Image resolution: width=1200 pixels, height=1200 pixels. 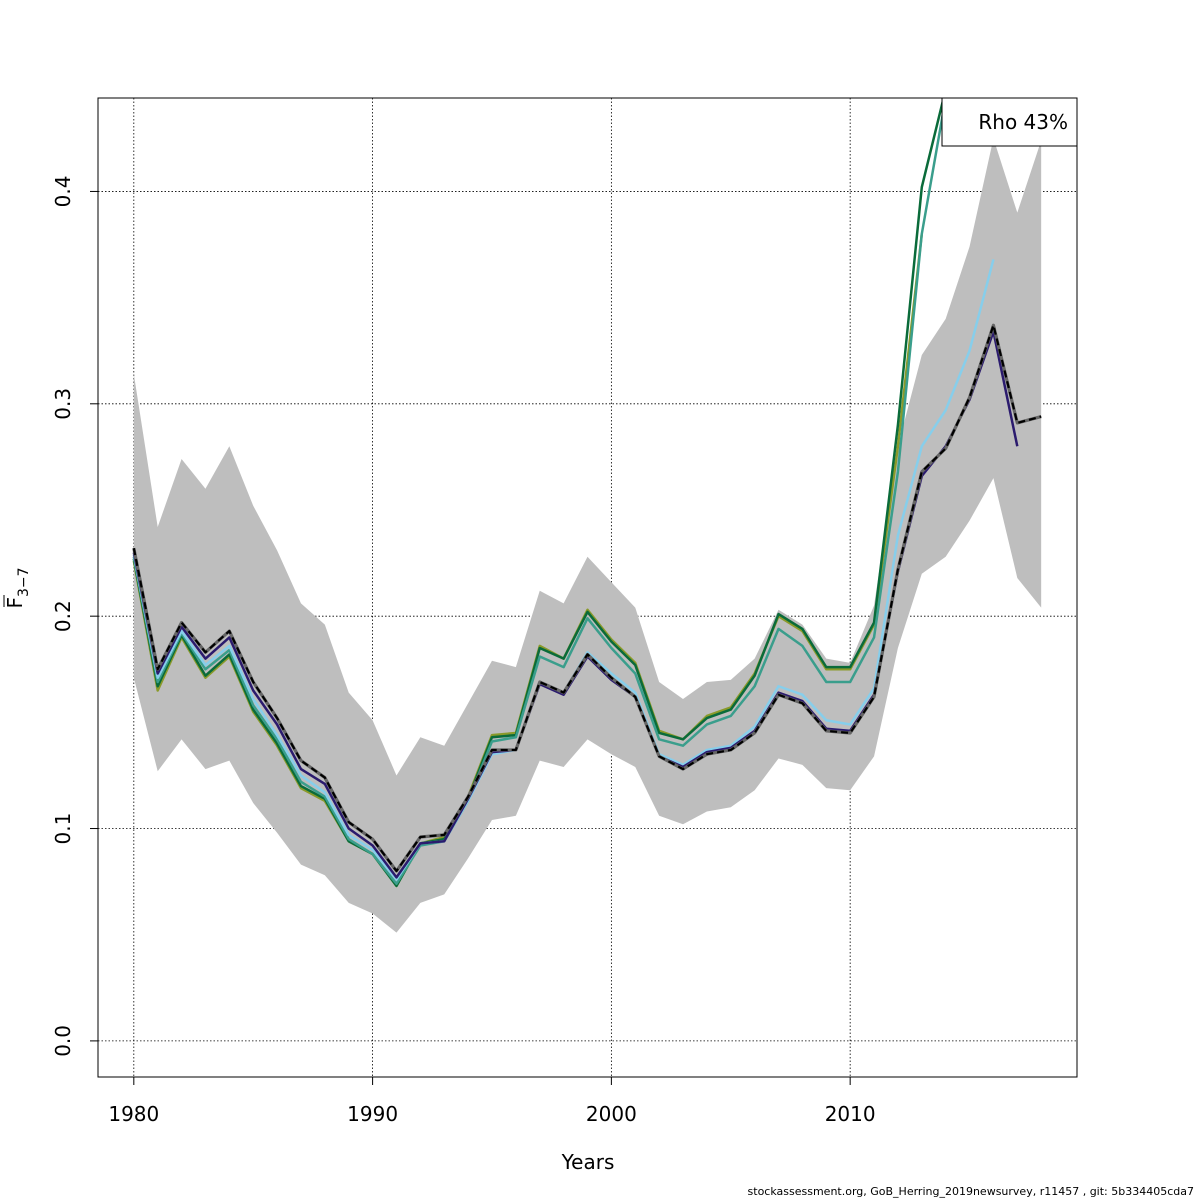 What do you see at coordinates (63, 1041) in the screenshot?
I see `y-tick-label-0: 0.0` at bounding box center [63, 1041].